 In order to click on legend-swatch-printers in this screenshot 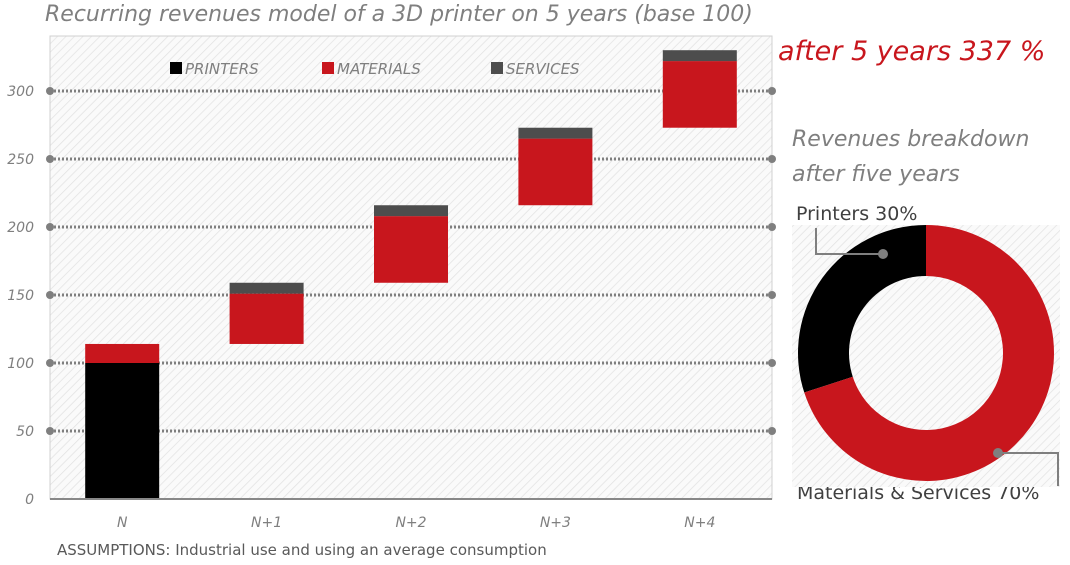, I will do `click(176, 68)`.